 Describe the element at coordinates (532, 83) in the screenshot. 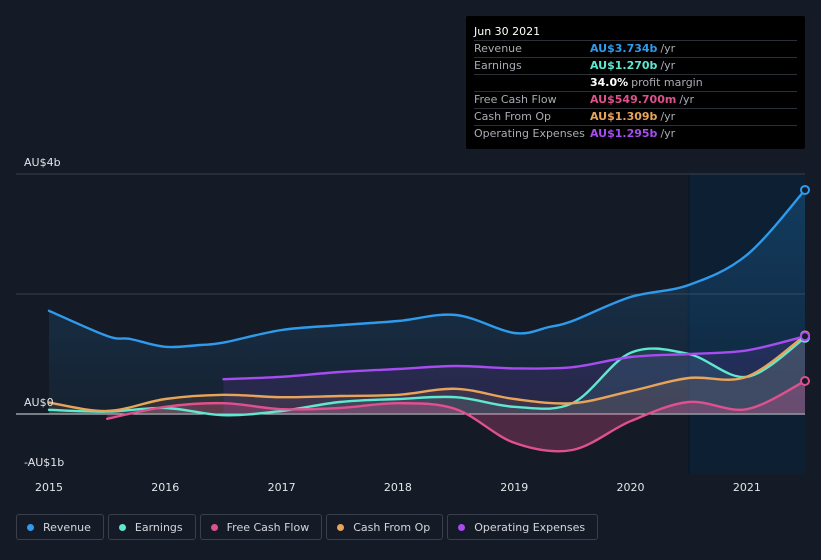

I see `tooltip-row-label` at that location.